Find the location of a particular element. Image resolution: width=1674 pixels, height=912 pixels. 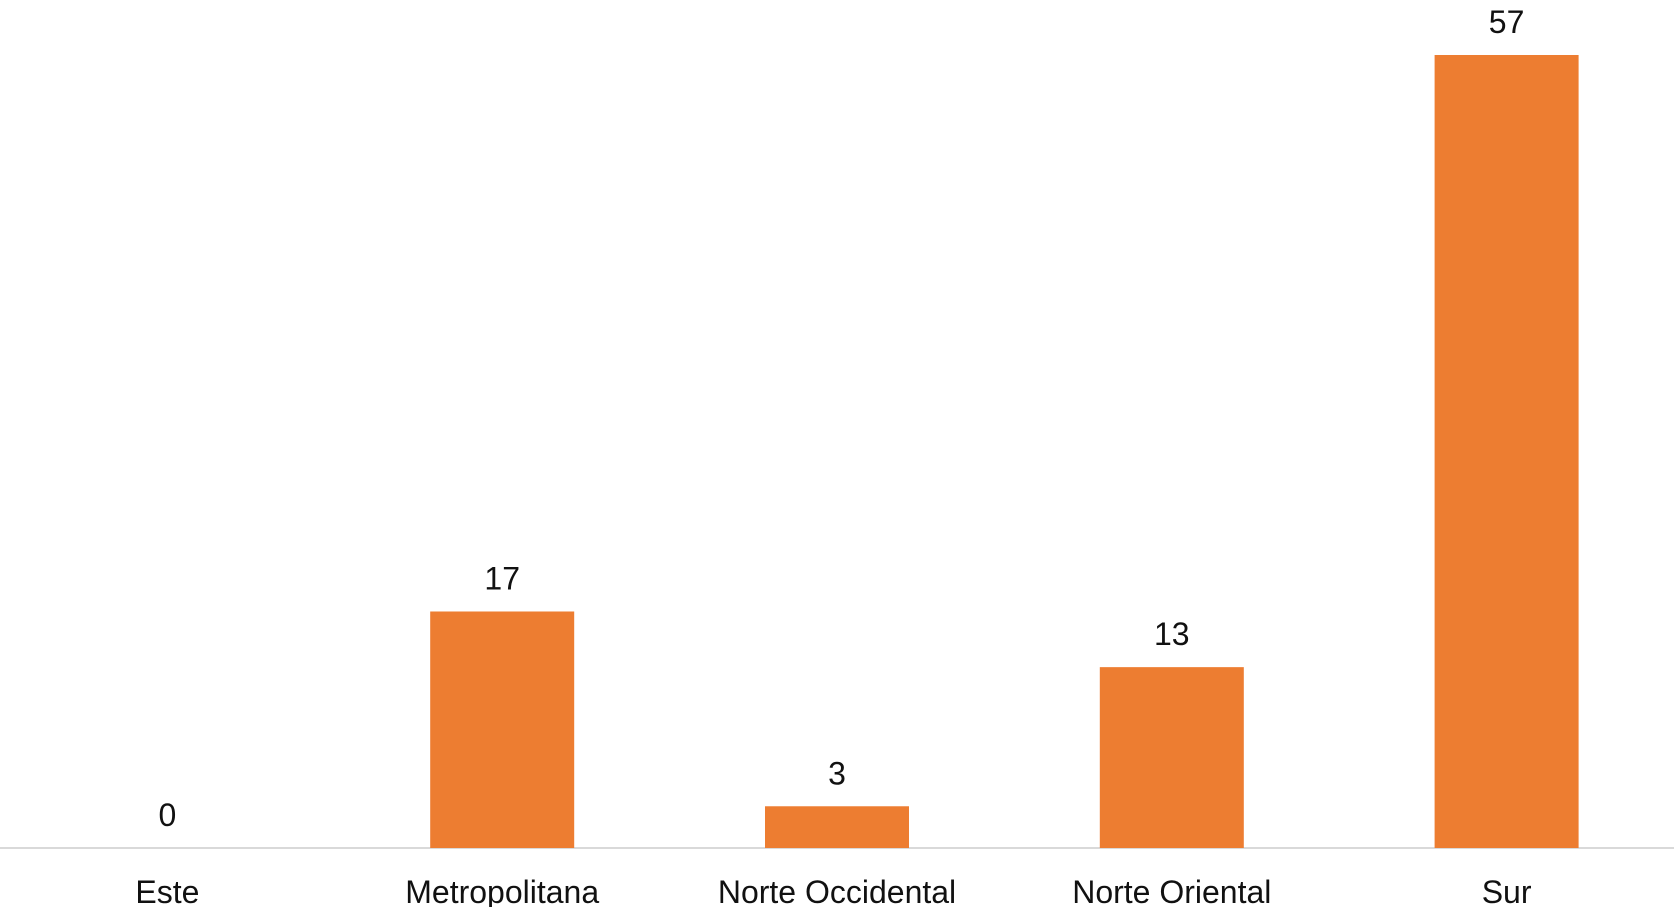

data-label: 0 is located at coordinates (168, 815).